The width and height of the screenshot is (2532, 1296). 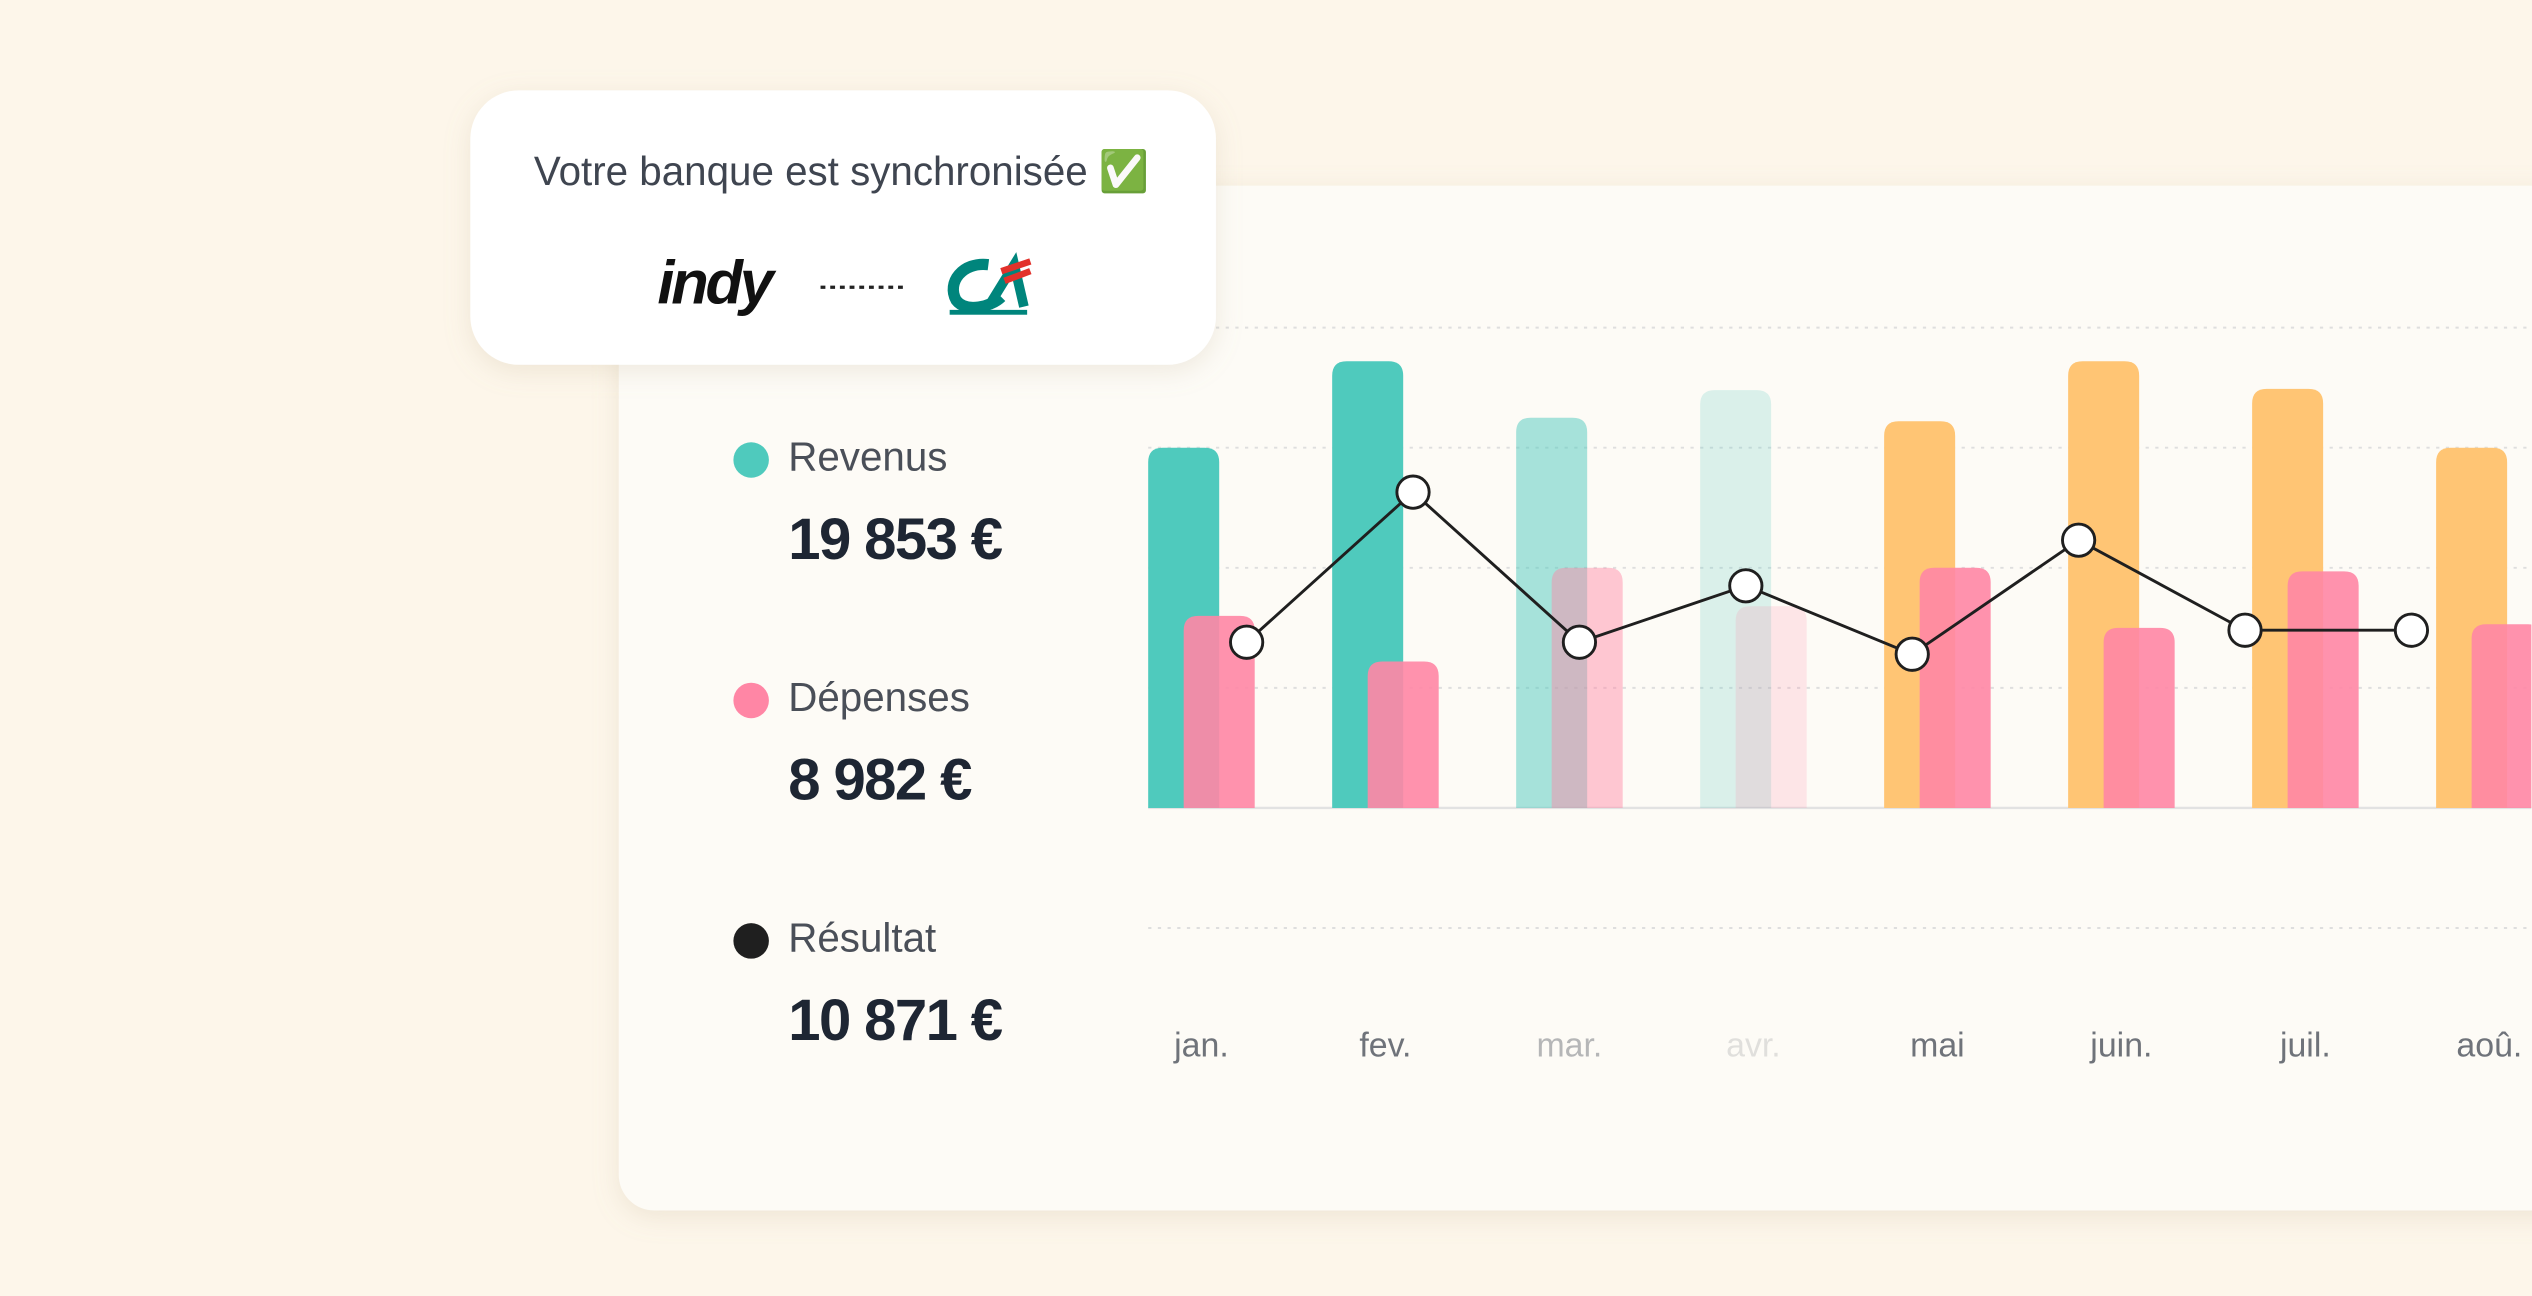 I want to click on card-title: Votre banque est synchronisée ✅, so click(x=841, y=171).